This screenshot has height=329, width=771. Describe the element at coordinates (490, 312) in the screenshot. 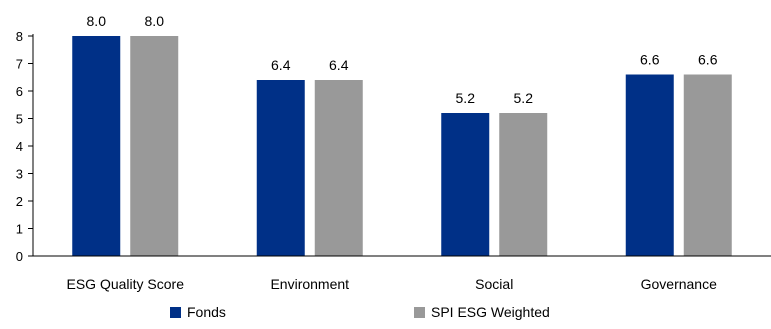

I see `legend-label-spi-esg-weighted: SPI ESG Weighted` at that location.